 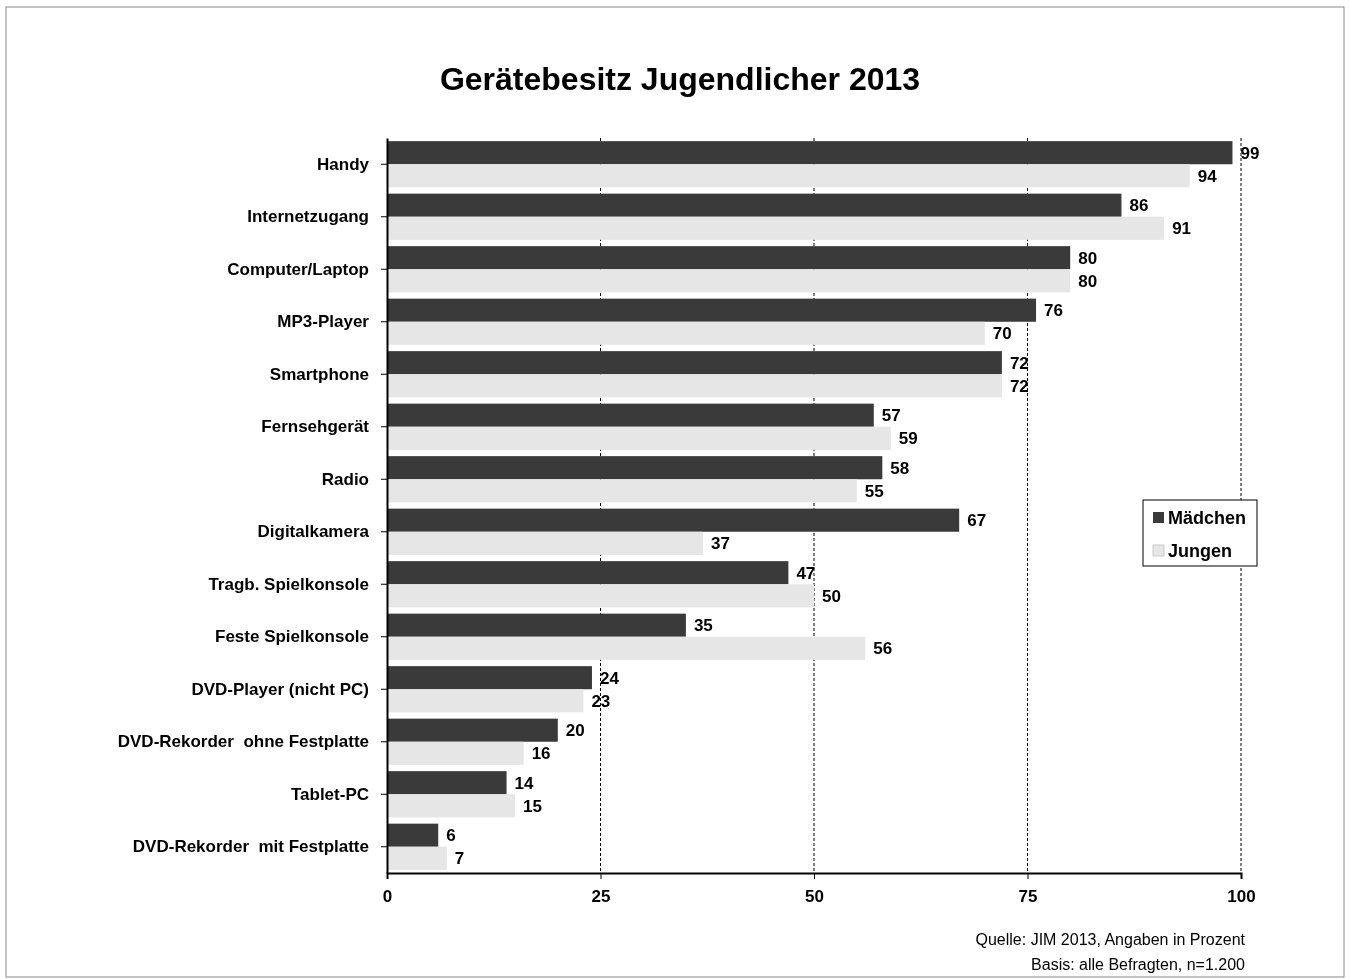 What do you see at coordinates (387, 897) in the screenshot?
I see `x-tick-label: 0` at bounding box center [387, 897].